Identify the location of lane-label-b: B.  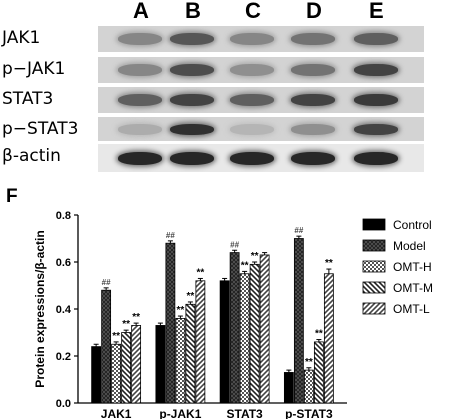
(193, 11).